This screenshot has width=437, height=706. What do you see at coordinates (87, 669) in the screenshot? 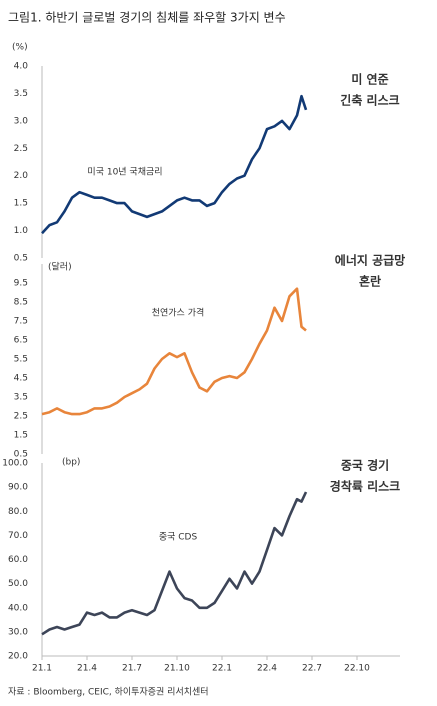
I see `x-tick-label: 21.4` at bounding box center [87, 669].